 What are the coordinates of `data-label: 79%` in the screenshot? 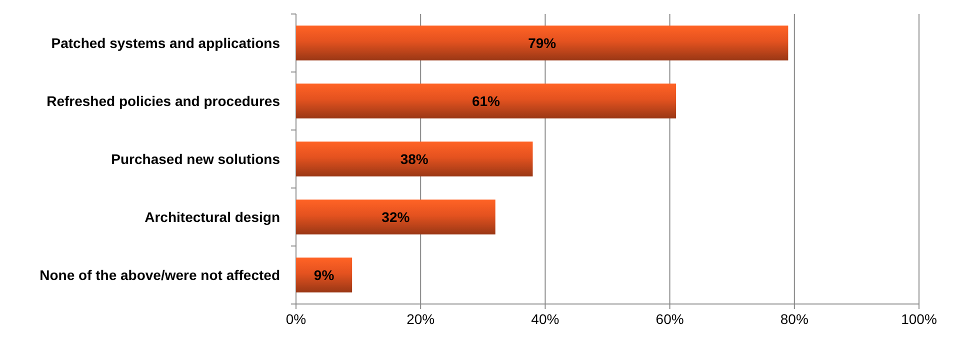 It's located at (542, 42).